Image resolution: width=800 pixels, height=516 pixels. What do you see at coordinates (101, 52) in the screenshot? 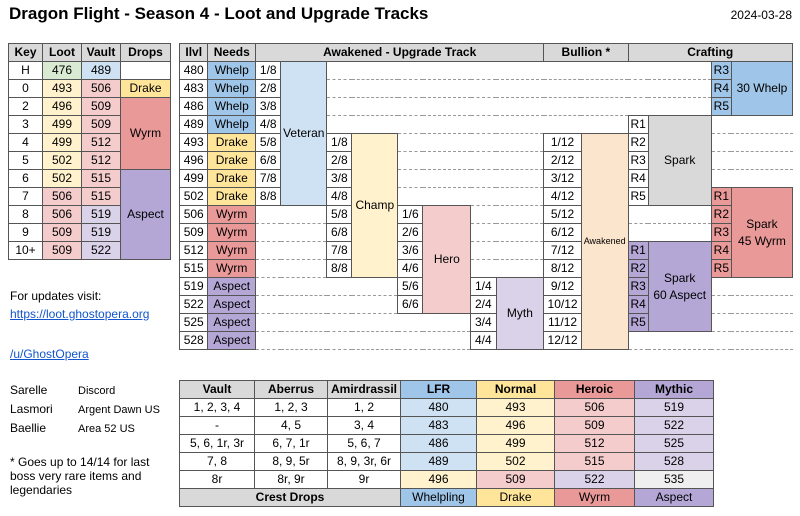
I see `vault-header: Vault` at bounding box center [101, 52].